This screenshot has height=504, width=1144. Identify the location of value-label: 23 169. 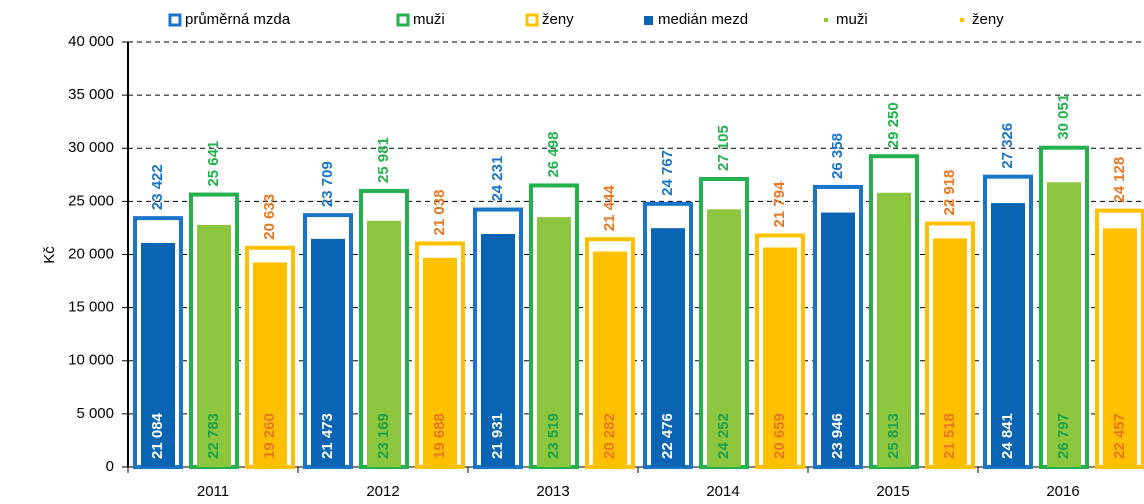
(383, 436).